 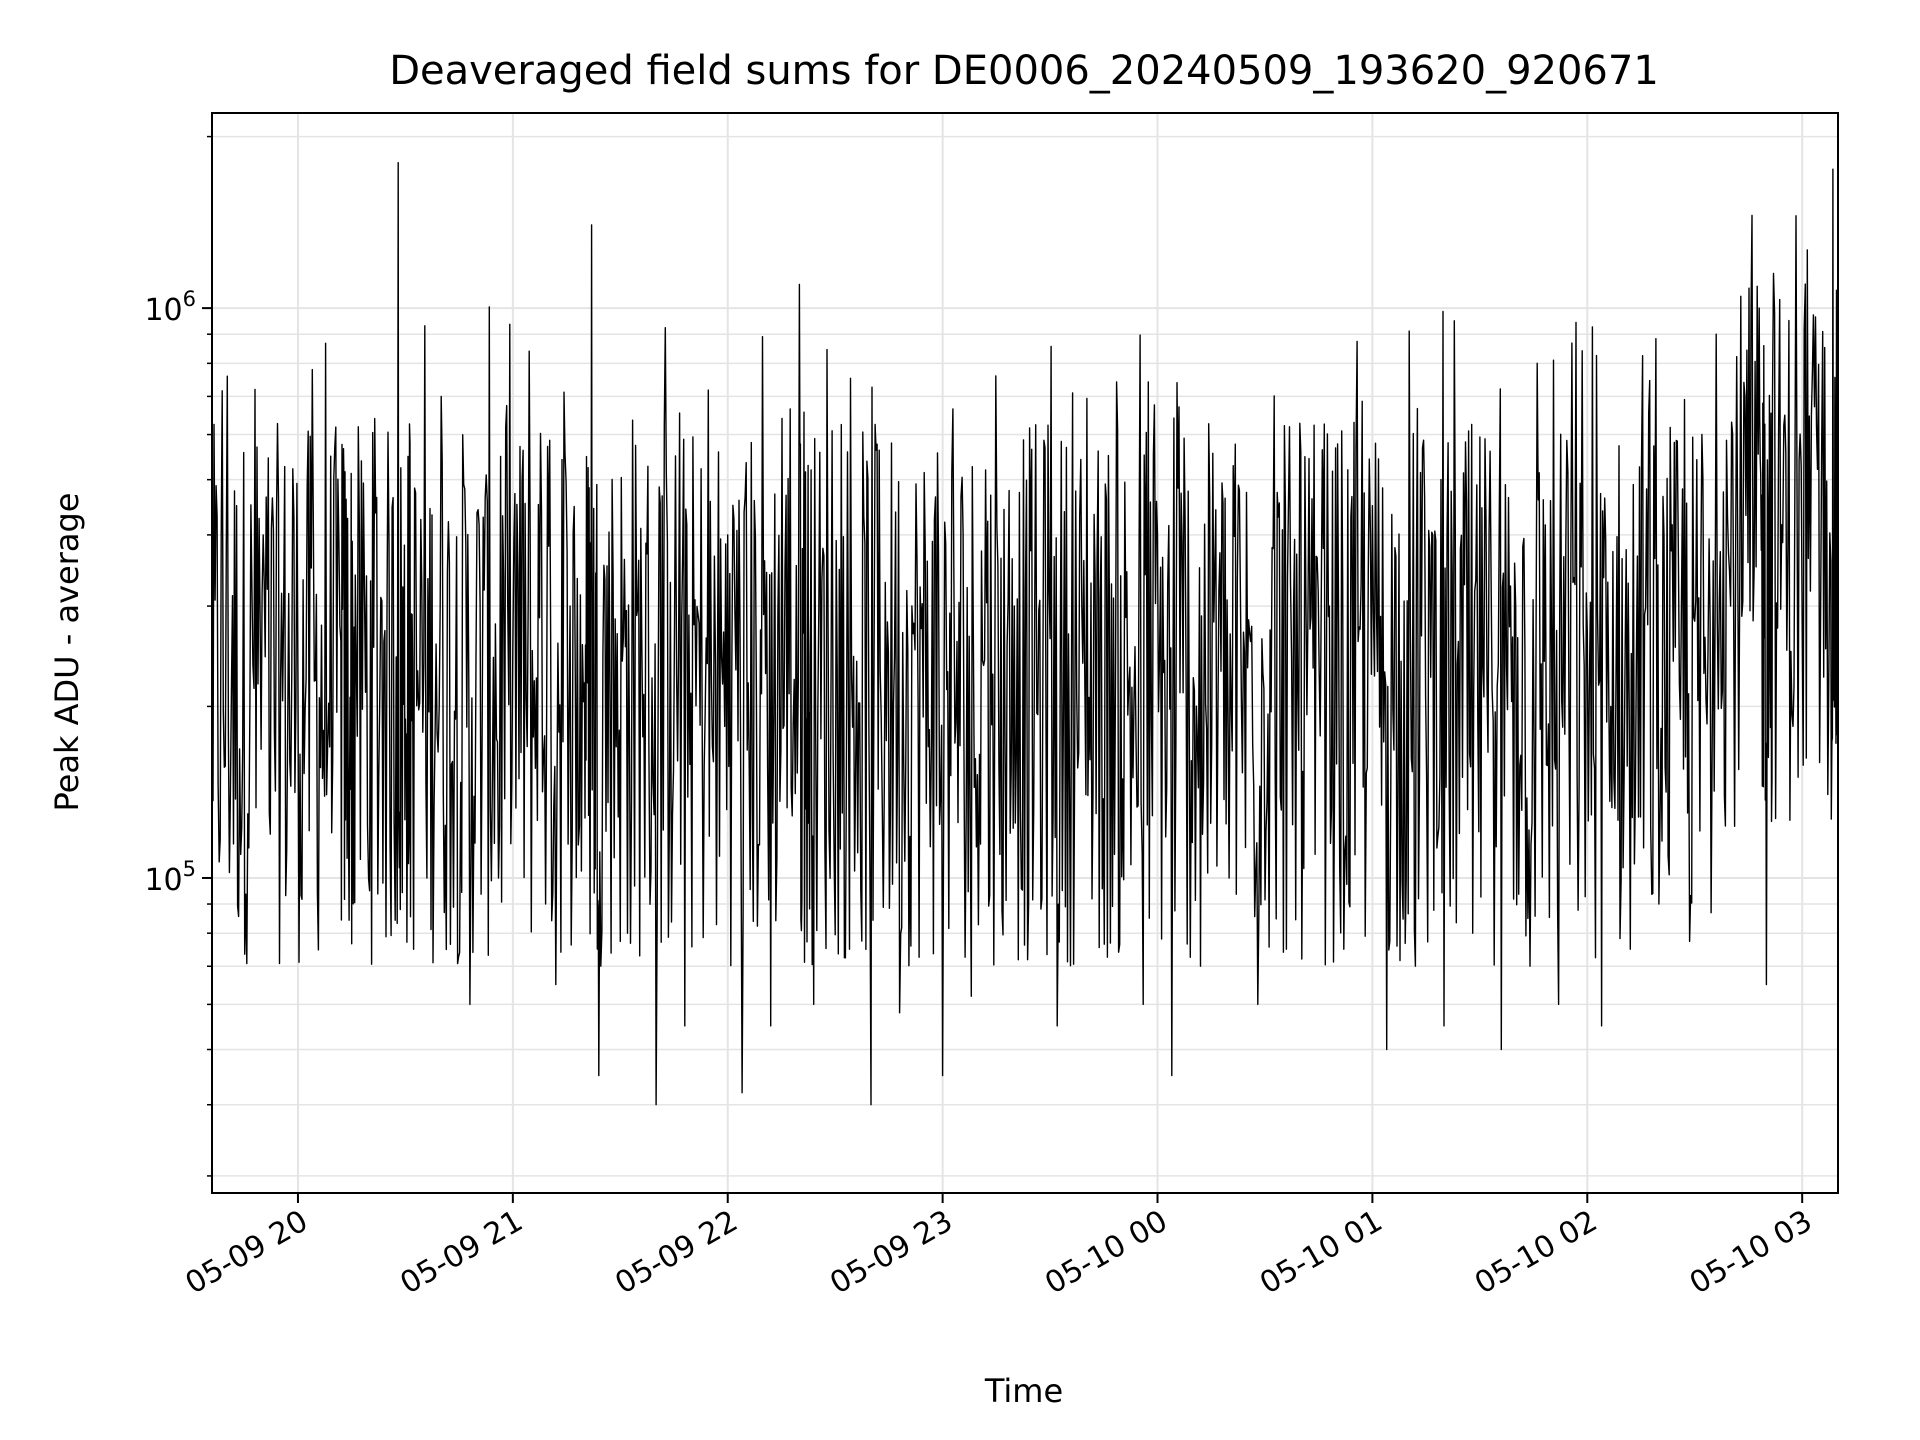 What do you see at coordinates (170, 877) in the screenshot?
I see `y-tick-label: 10⁵` at bounding box center [170, 877].